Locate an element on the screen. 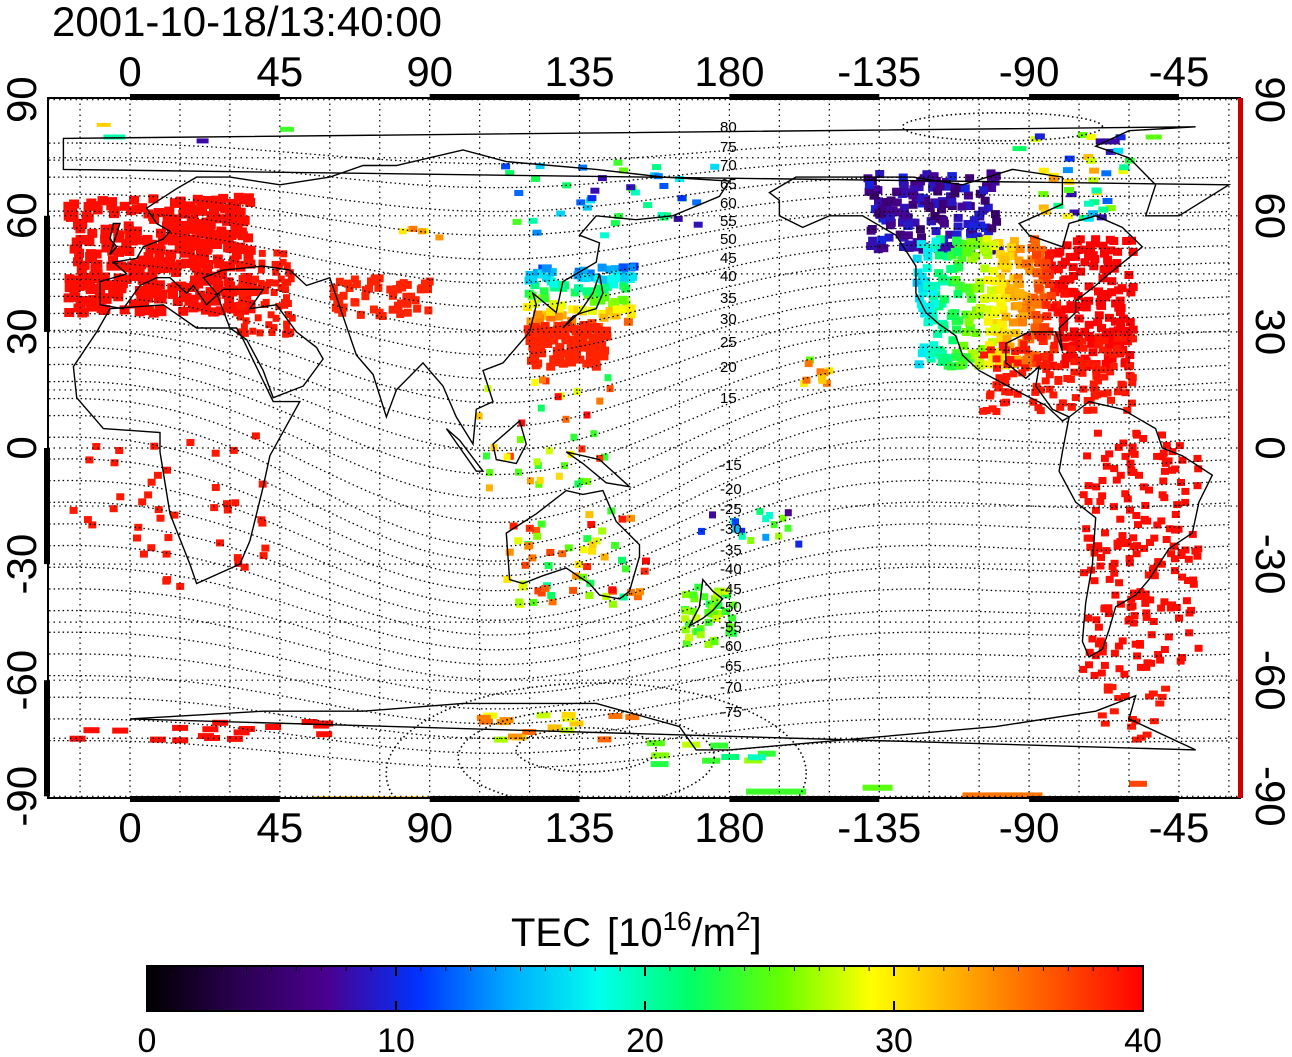 Image resolution: width=1292 pixels, height=1057 pixels. colorbar-unit-exp2: 2 is located at coordinates (743, 921).